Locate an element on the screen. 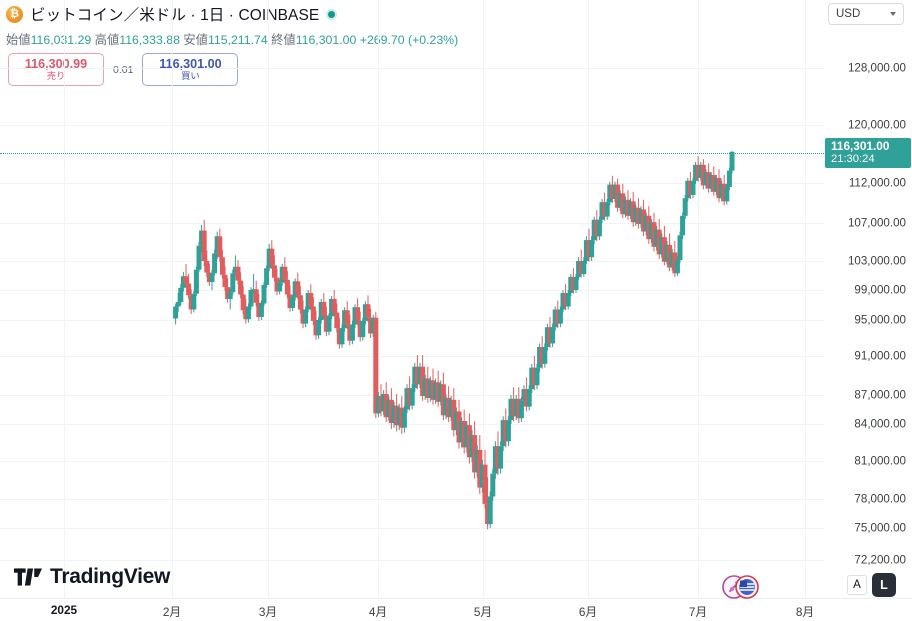  buy-label: 買い is located at coordinates (190, 76).